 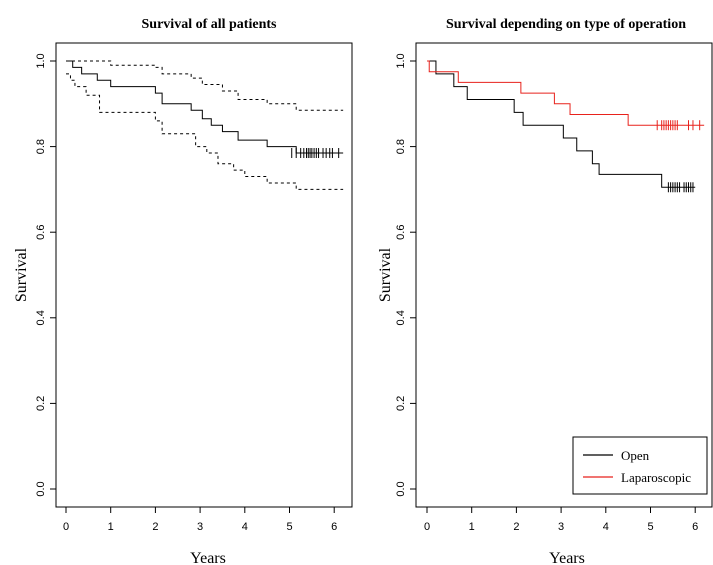 I want to click on legend-box, so click(x=640, y=465).